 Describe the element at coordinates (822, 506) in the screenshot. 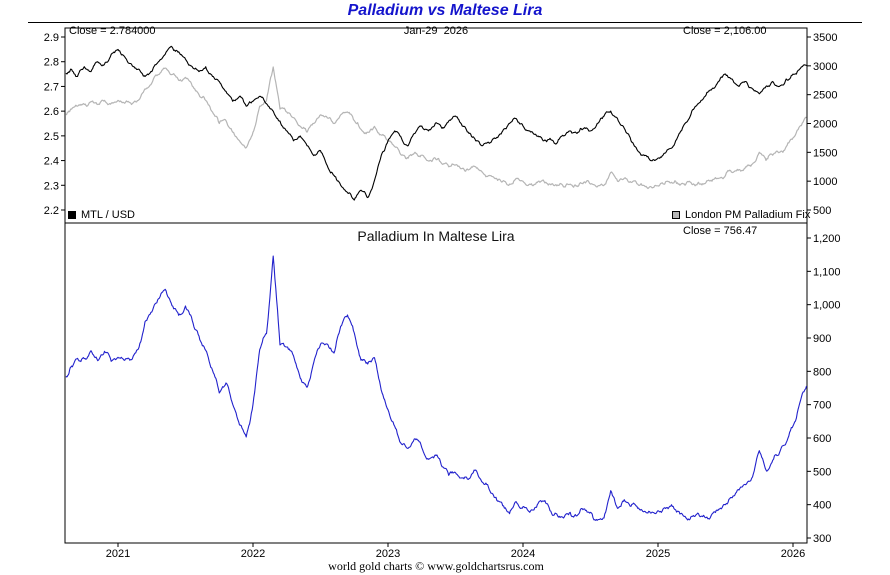

I see `y-tick-label: 400` at that location.